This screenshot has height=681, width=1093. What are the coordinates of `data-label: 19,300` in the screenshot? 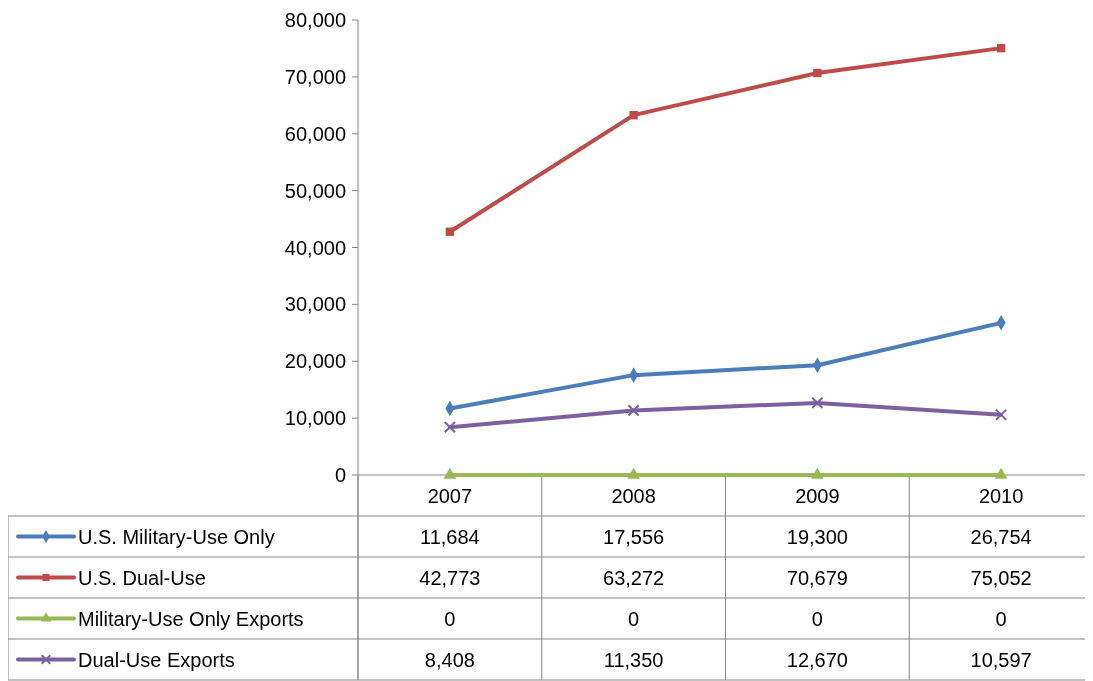 It's located at (817, 536).